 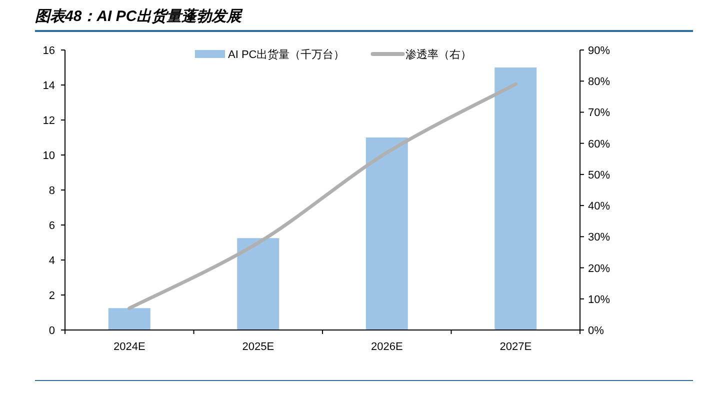 I want to click on y-tick-label: 6, so click(x=51, y=226).